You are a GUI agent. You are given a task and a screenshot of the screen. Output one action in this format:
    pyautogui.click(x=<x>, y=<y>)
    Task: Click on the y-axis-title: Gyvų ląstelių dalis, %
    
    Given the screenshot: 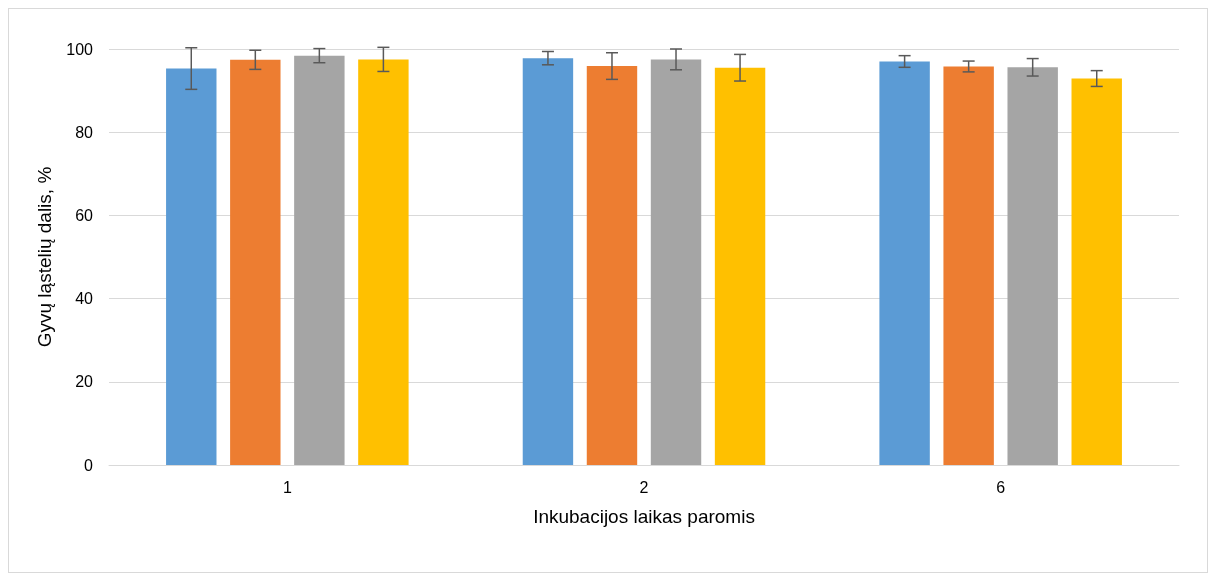 What is the action you would take?
    pyautogui.click(x=44, y=257)
    